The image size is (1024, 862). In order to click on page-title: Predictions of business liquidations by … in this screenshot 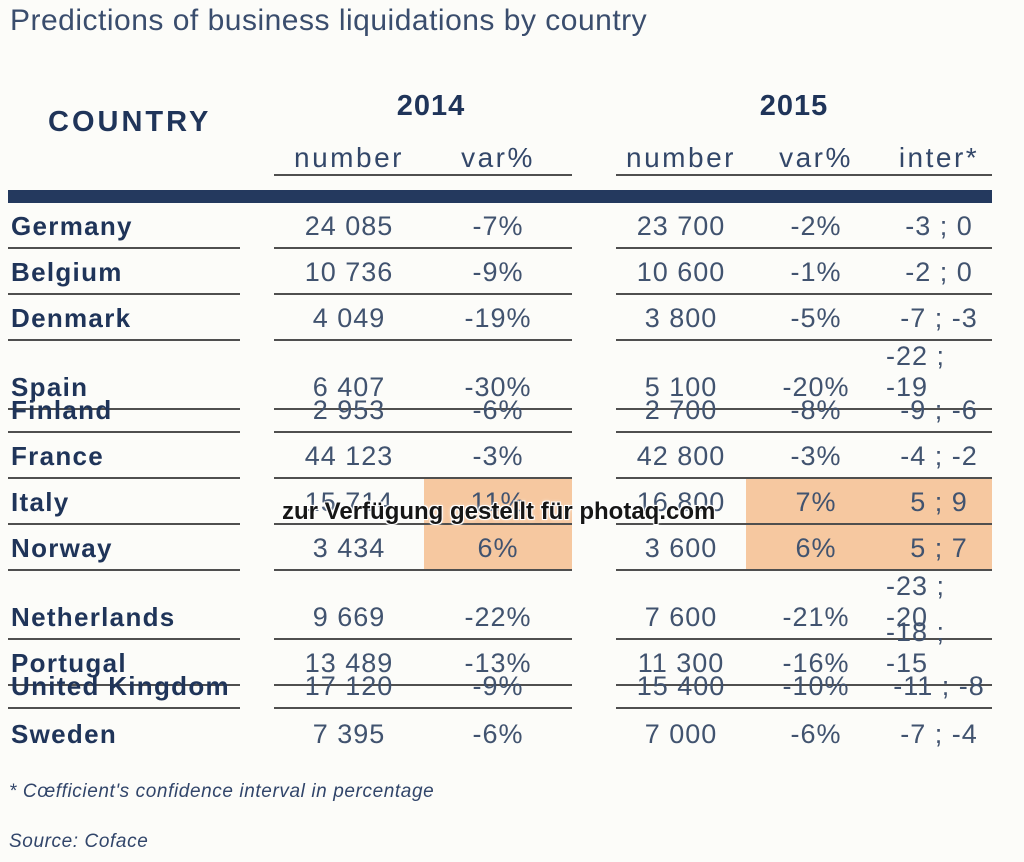, I will do `click(329, 20)`.